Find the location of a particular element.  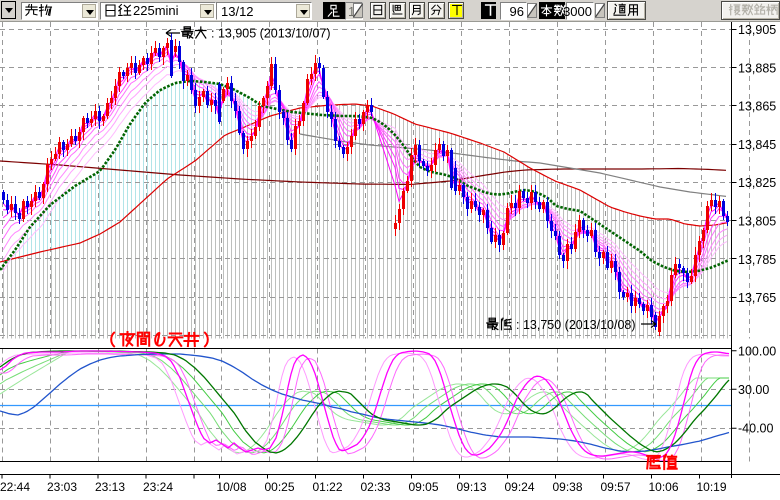

svg-text: -40.00 is located at coordinates (755, 429).